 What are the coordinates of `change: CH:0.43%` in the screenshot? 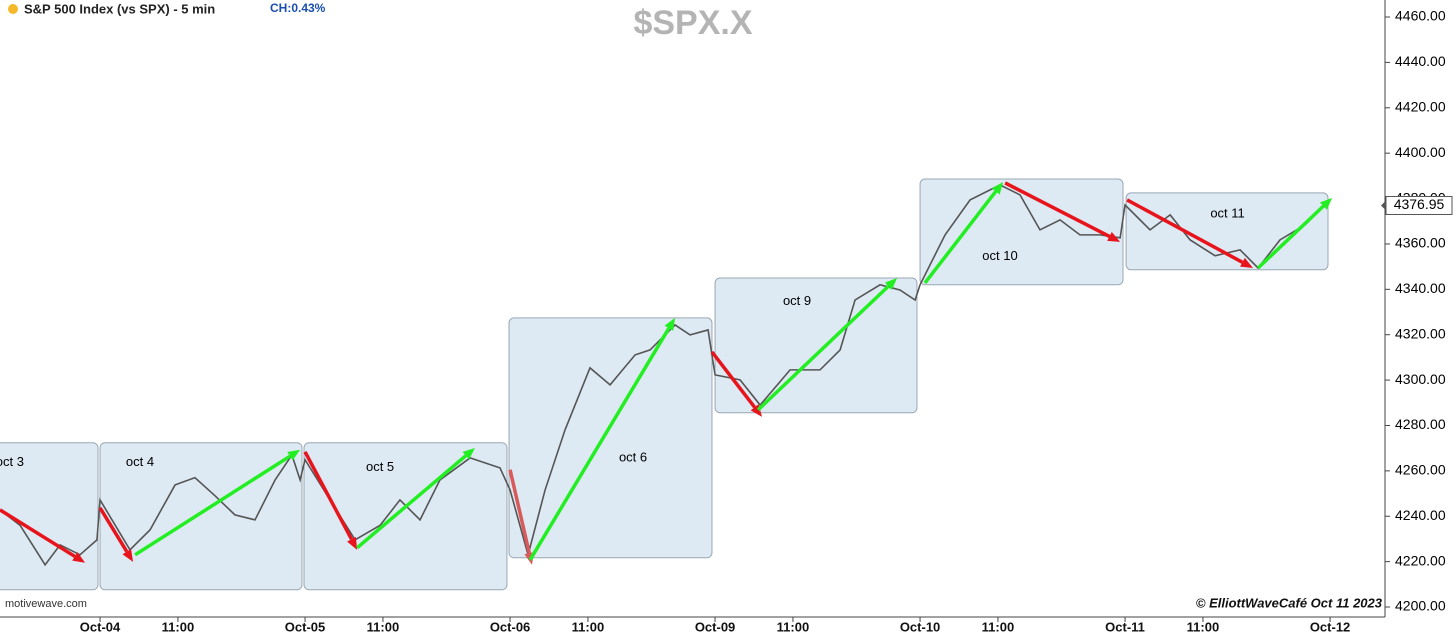 It's located at (298, 8).